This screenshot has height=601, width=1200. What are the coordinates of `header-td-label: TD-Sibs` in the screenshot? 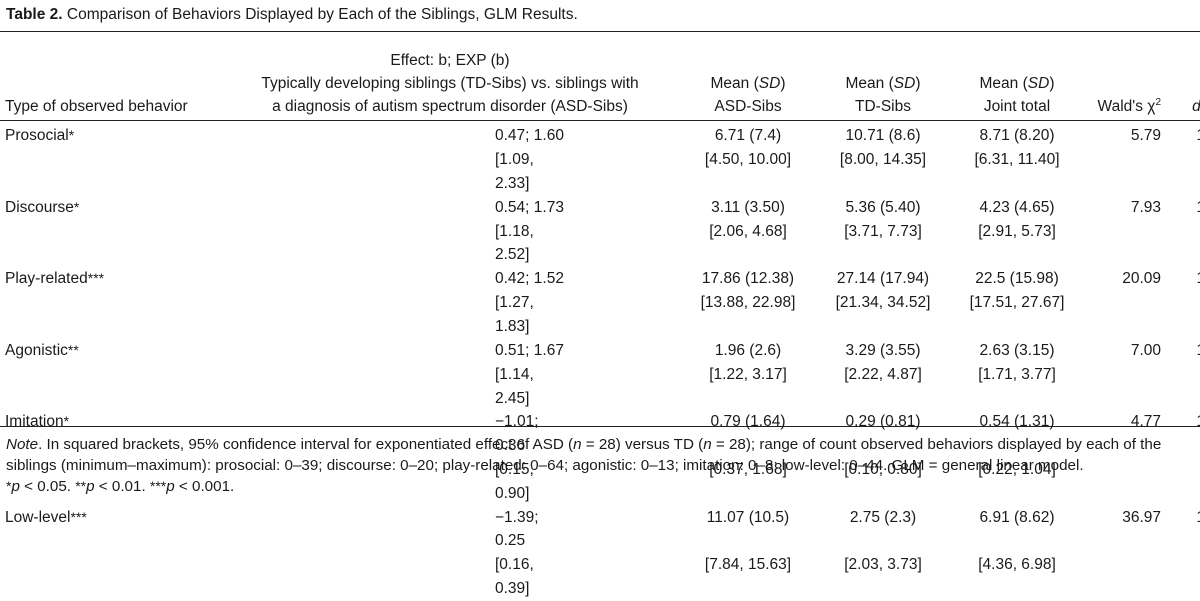 It's located at (883, 106).